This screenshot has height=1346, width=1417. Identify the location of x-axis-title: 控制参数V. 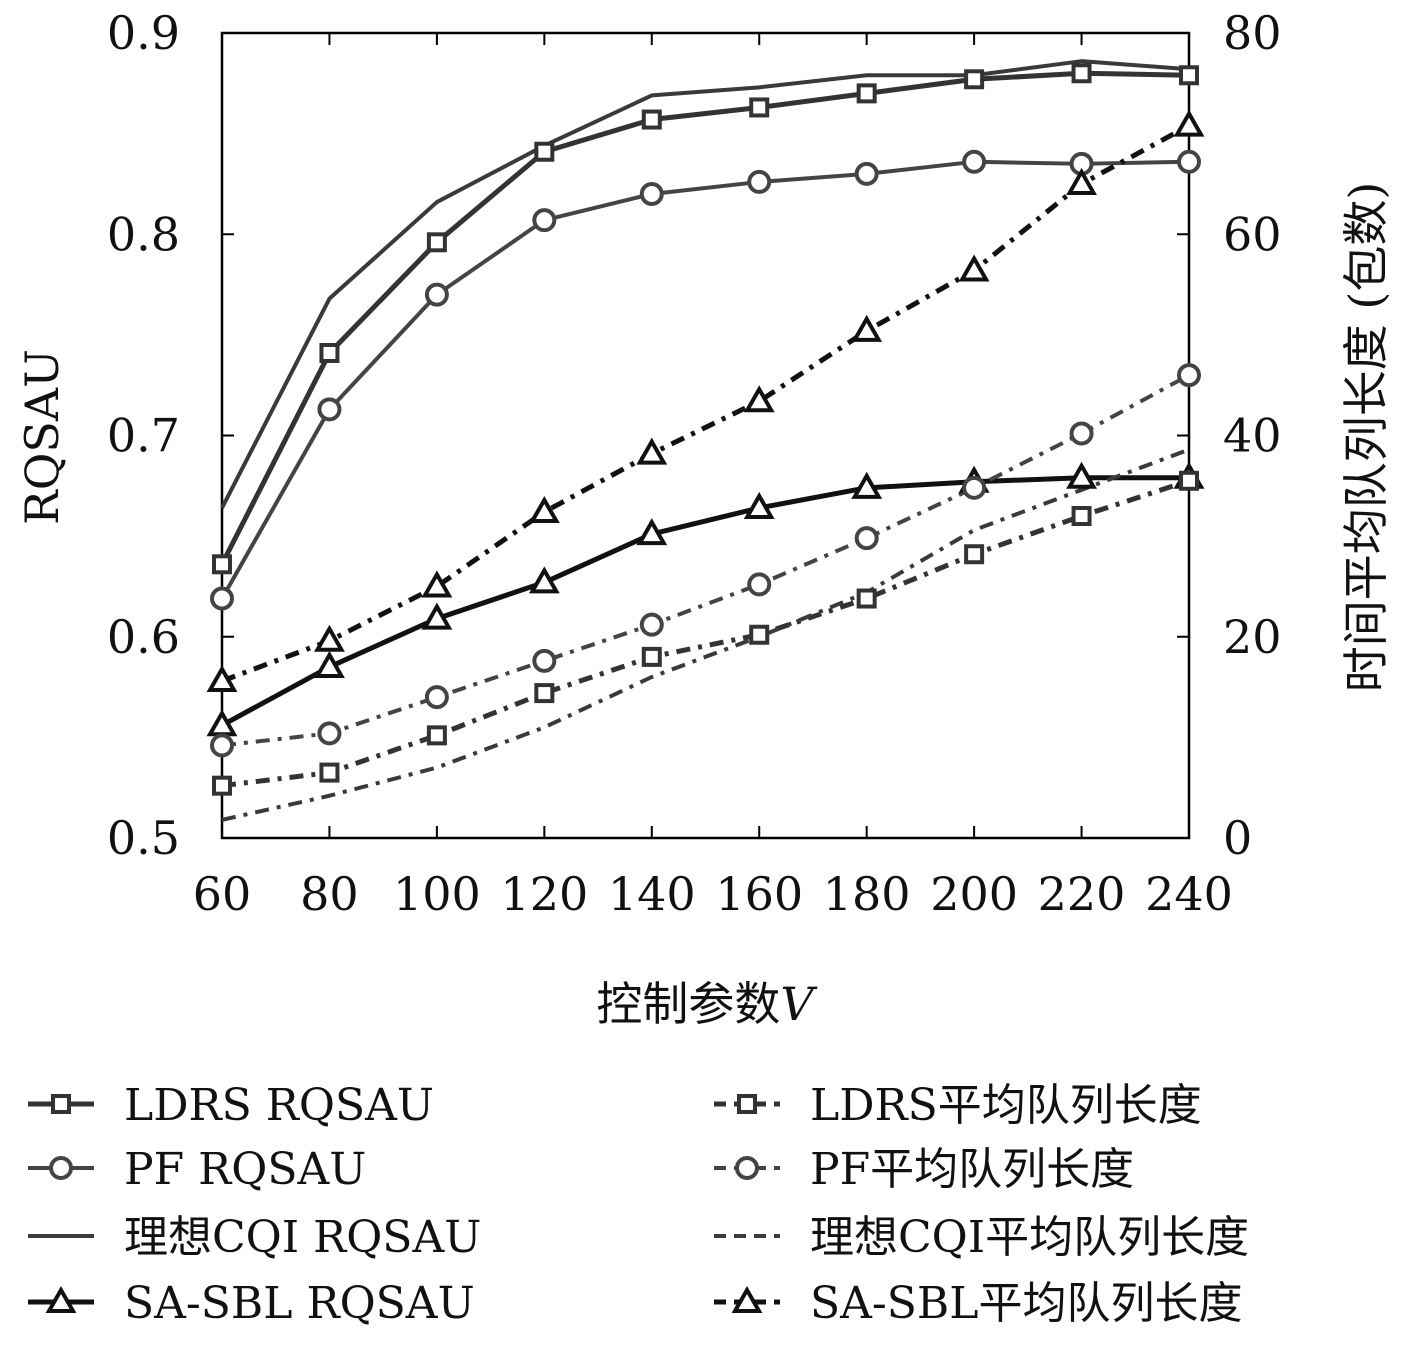
(707, 1004).